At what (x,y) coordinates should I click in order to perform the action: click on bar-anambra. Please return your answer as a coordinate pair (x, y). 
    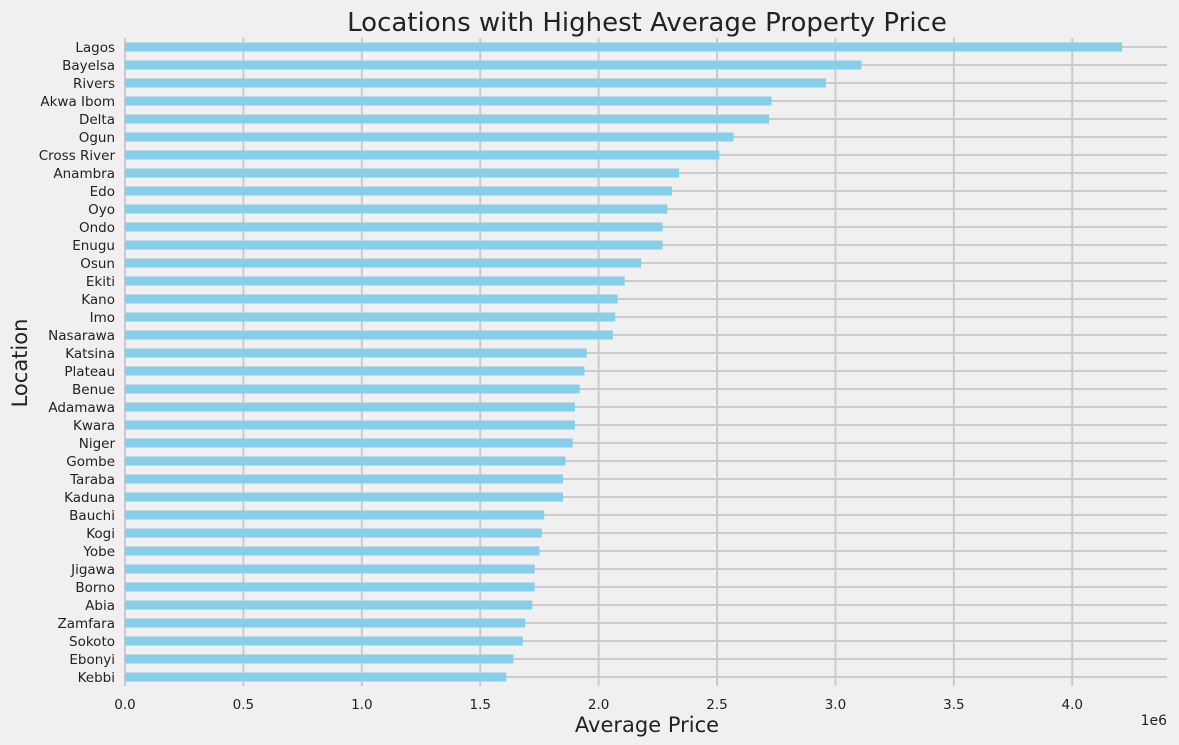
    Looking at the image, I should click on (402, 173).